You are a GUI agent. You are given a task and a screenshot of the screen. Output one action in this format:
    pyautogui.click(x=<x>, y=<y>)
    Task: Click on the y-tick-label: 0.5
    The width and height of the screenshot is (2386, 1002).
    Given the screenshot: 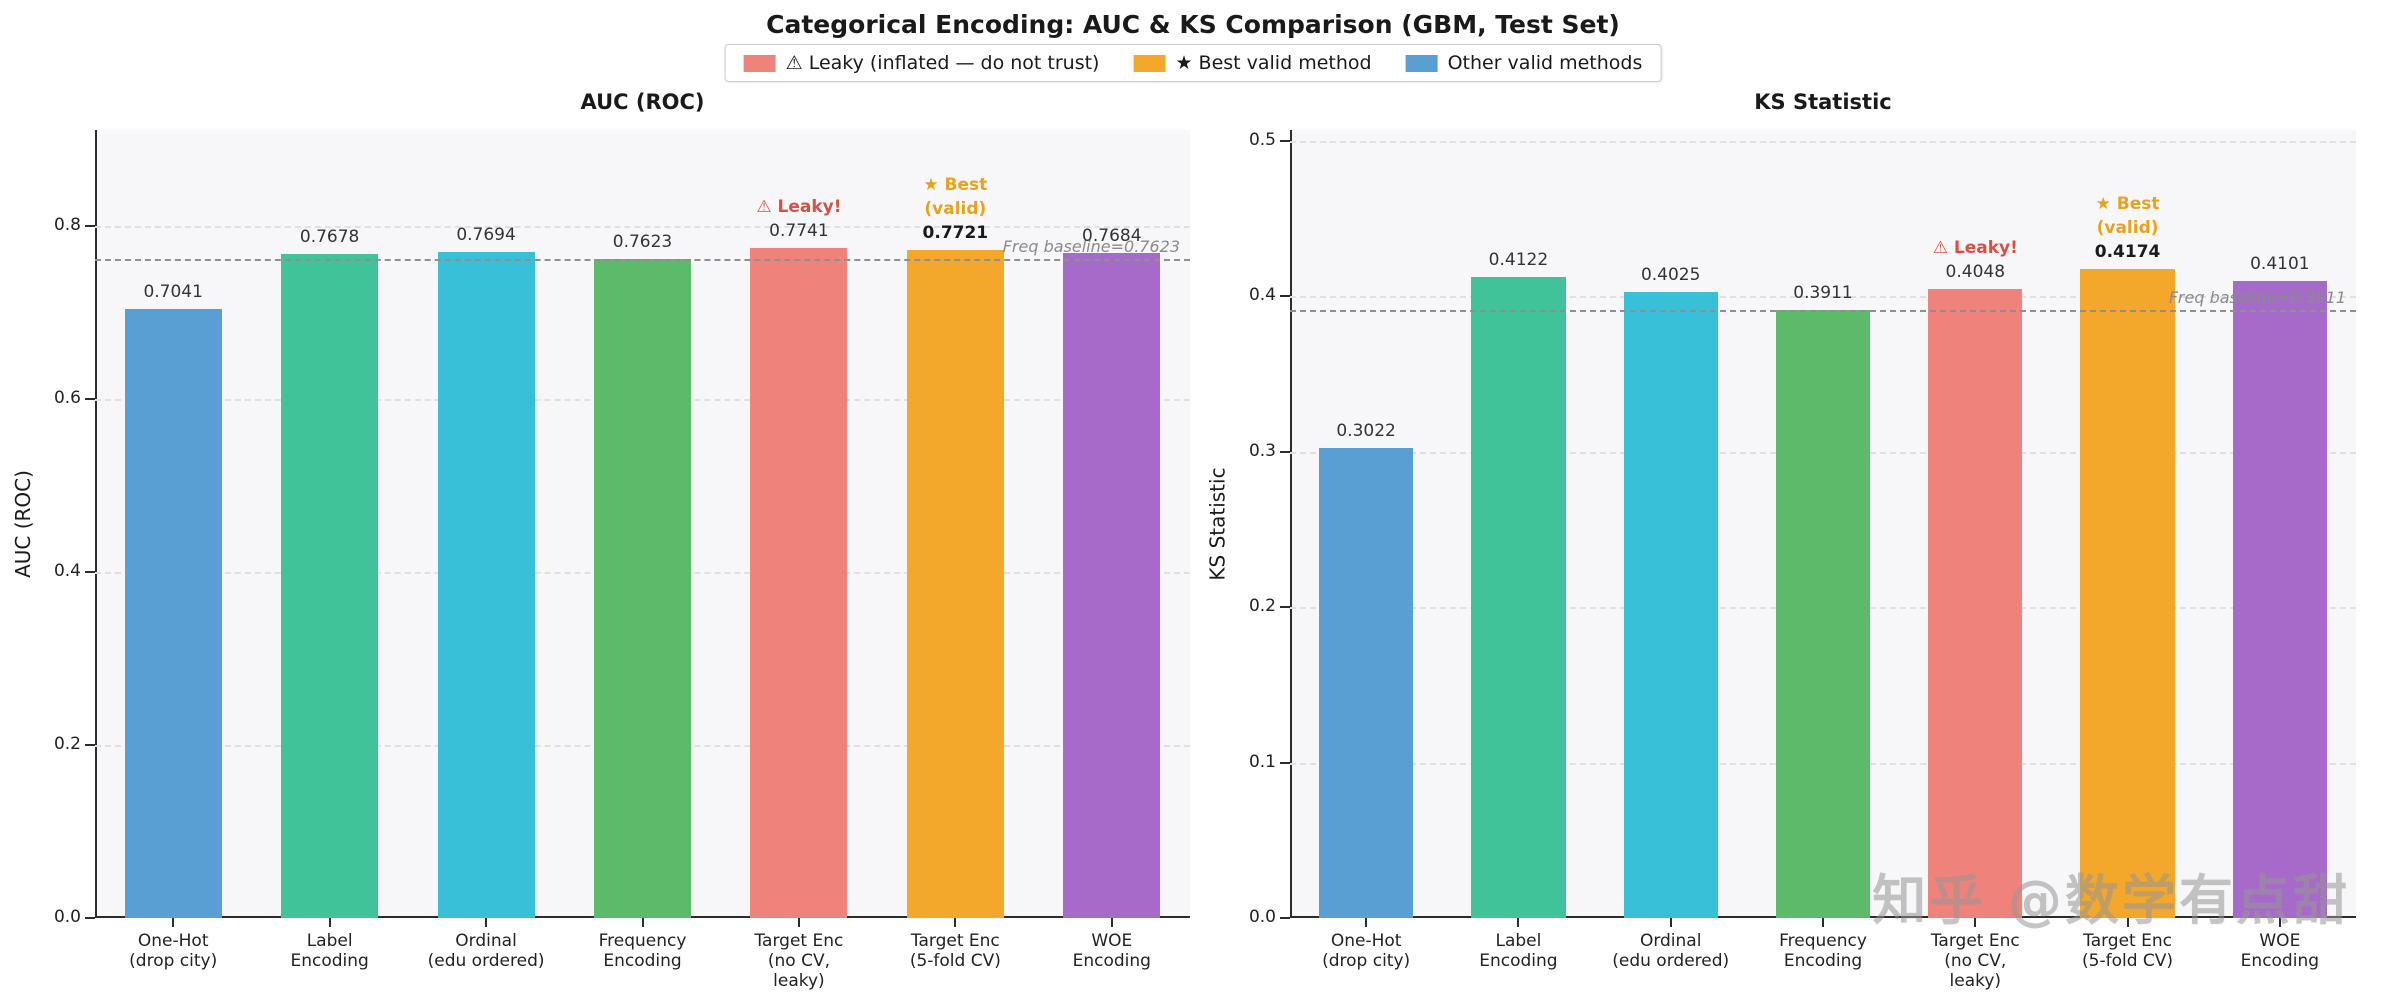 What is the action you would take?
    pyautogui.click(x=1262, y=139)
    